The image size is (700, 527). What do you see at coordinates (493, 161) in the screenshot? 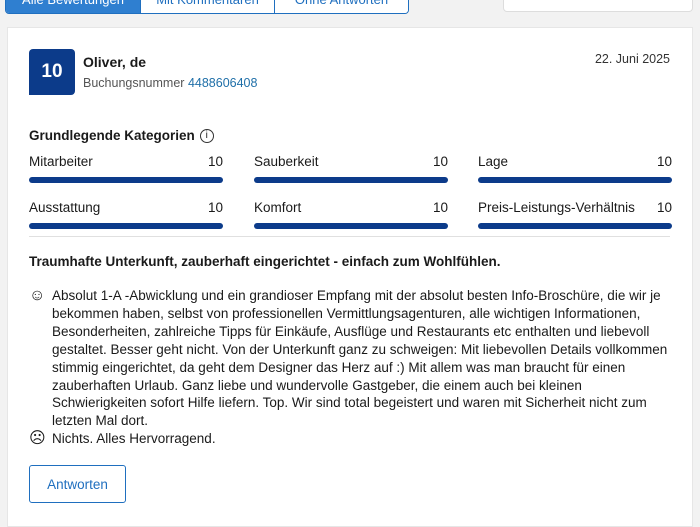
I see `category-label: Lage` at bounding box center [493, 161].